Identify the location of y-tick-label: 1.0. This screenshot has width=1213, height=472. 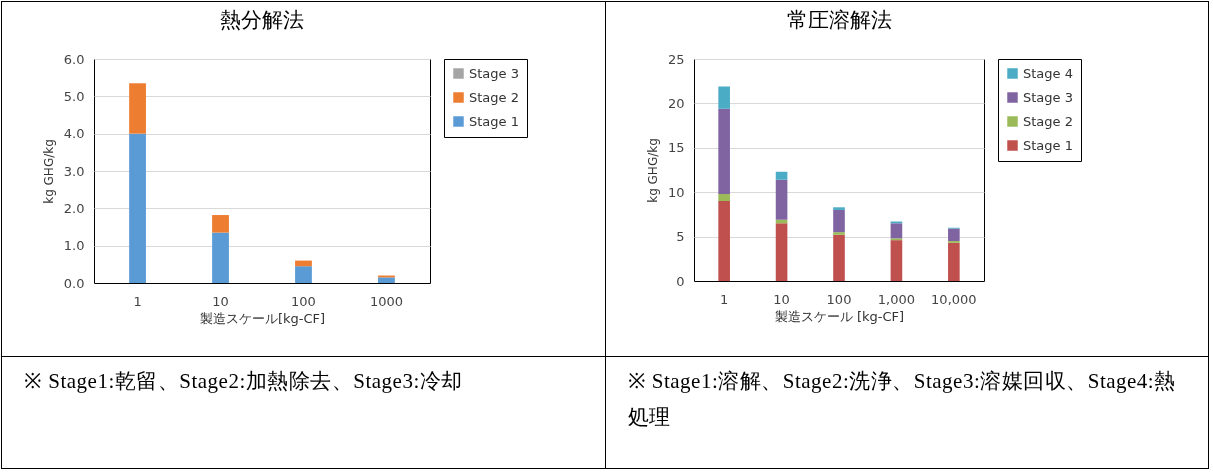
(74, 246).